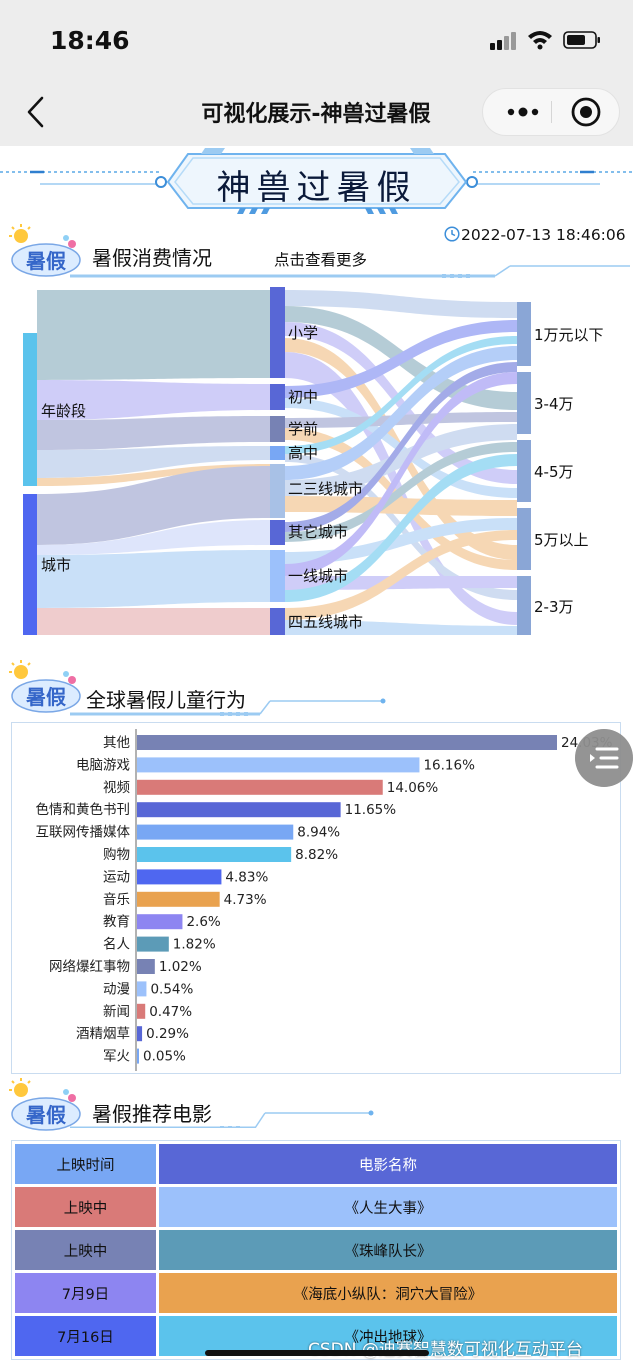 The height and width of the screenshot is (1368, 633). Describe the element at coordinates (116, 743) in the screenshot. I see `category-label: 其他` at that location.